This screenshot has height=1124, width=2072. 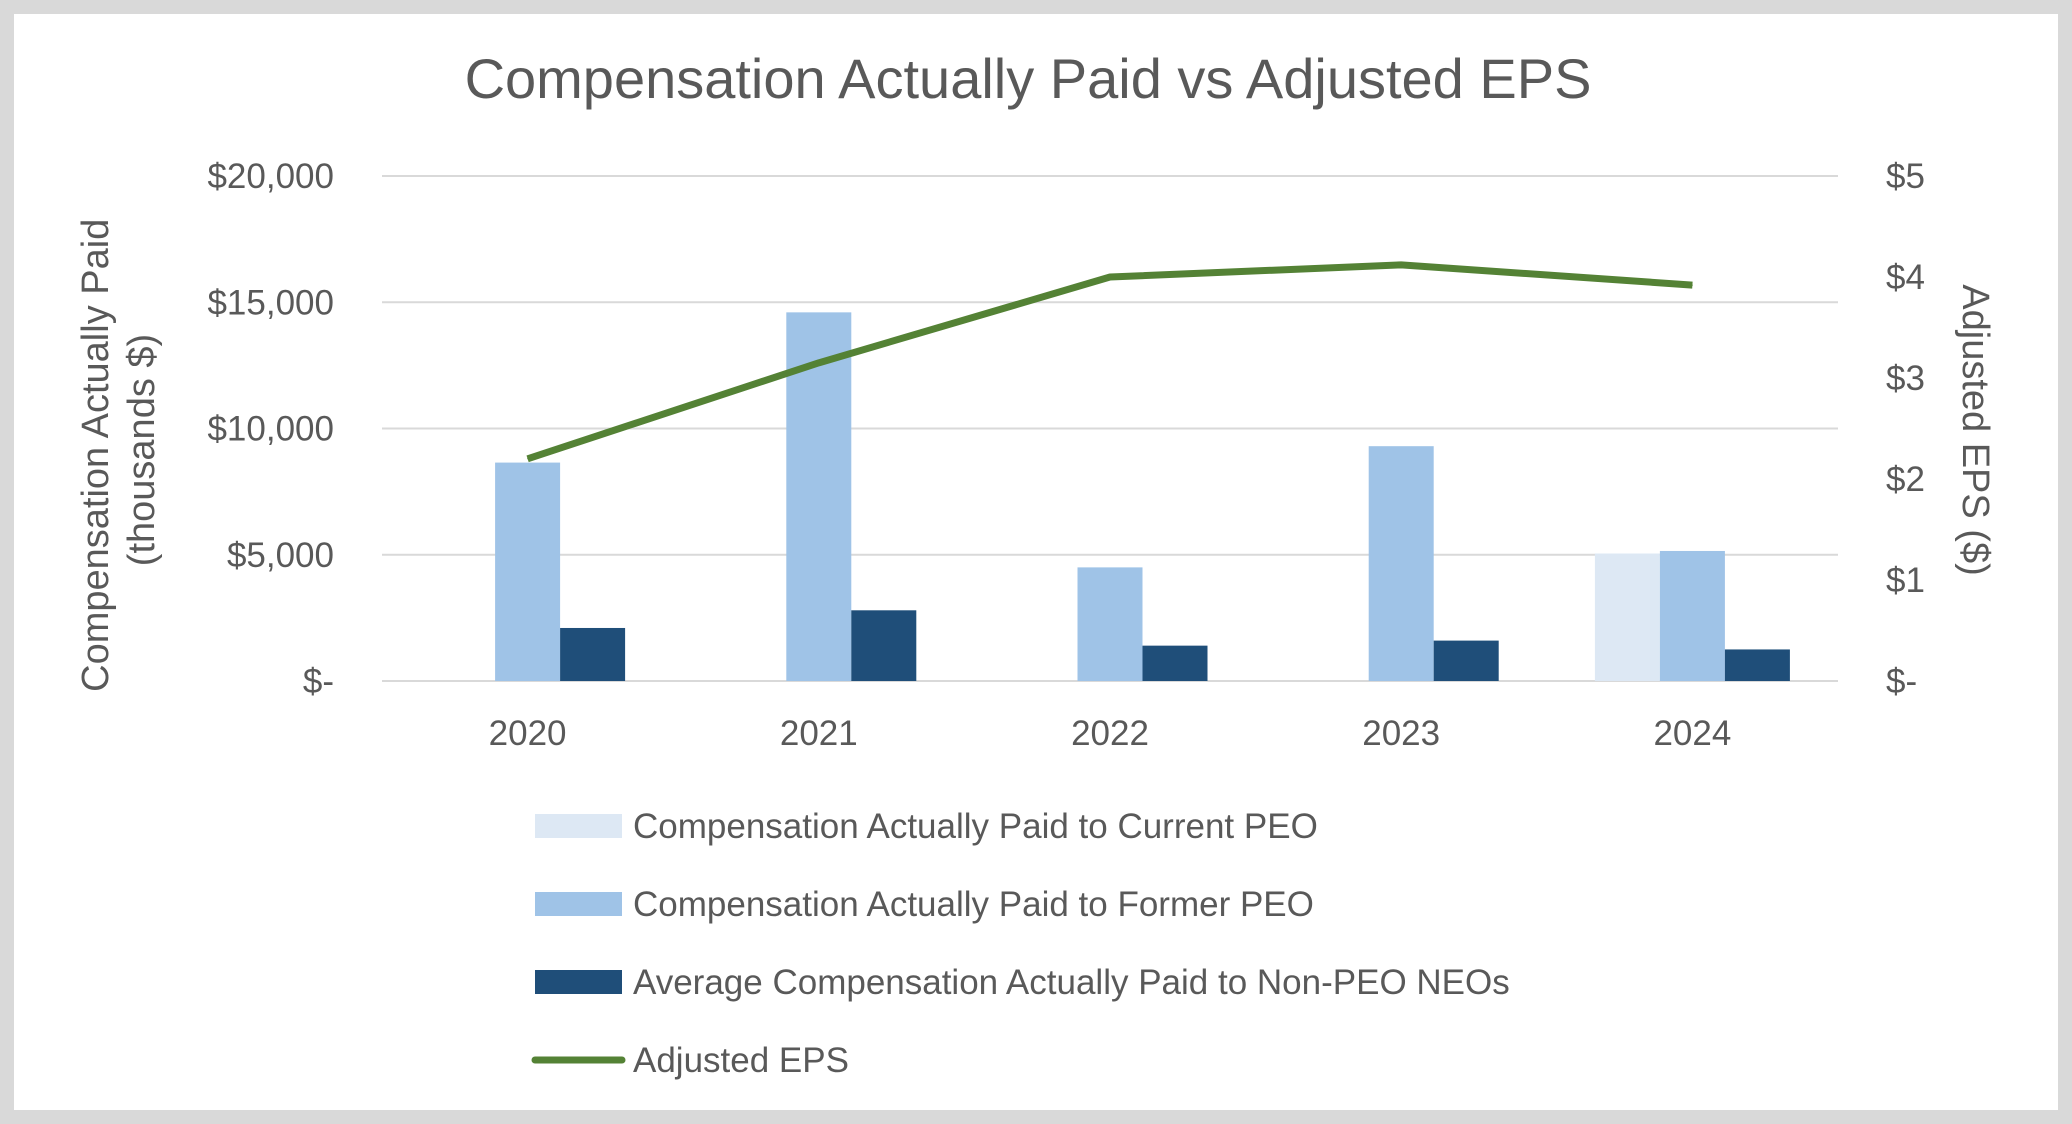 I want to click on x-tick-label: 2020, so click(x=528, y=733).